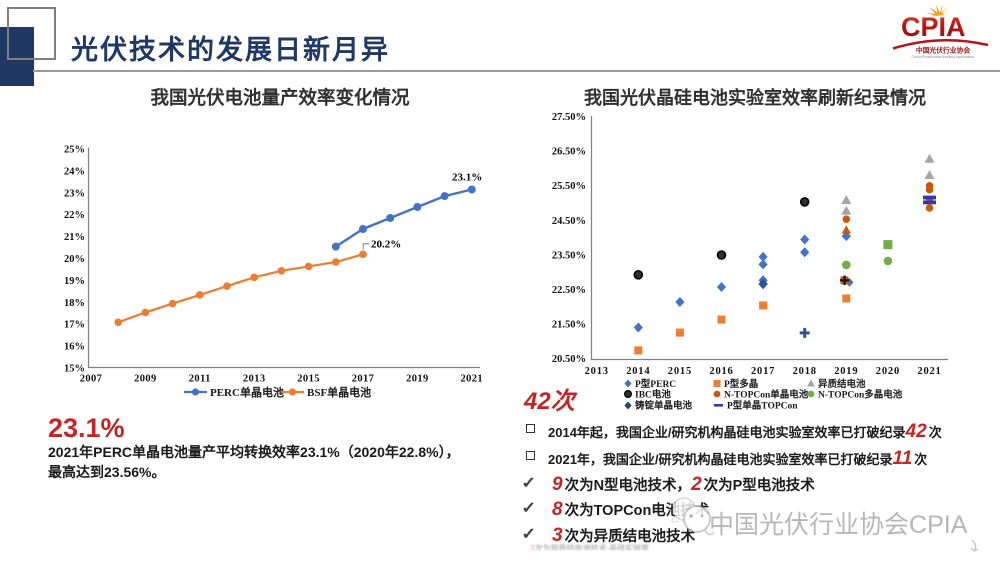 Image resolution: width=1000 pixels, height=562 pixels. Describe the element at coordinates (762, 406) in the screenshot. I see `svg-text: P型单晶TOPCon` at that location.